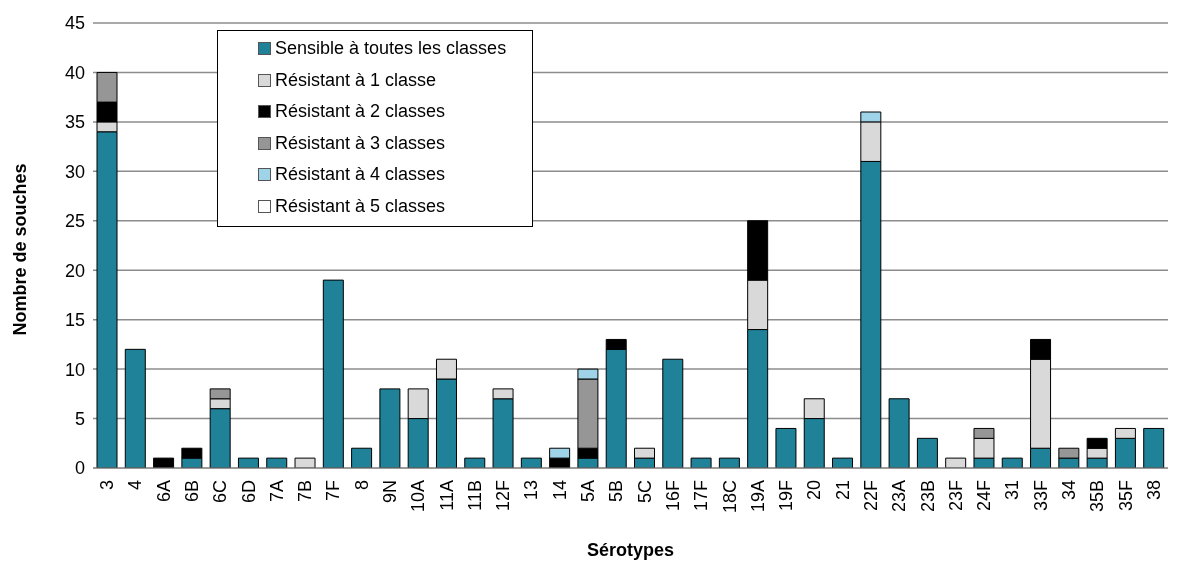 This screenshot has height=570, width=1187. Describe the element at coordinates (74, 270) in the screenshot. I see `y-tick-label: 20` at that location.